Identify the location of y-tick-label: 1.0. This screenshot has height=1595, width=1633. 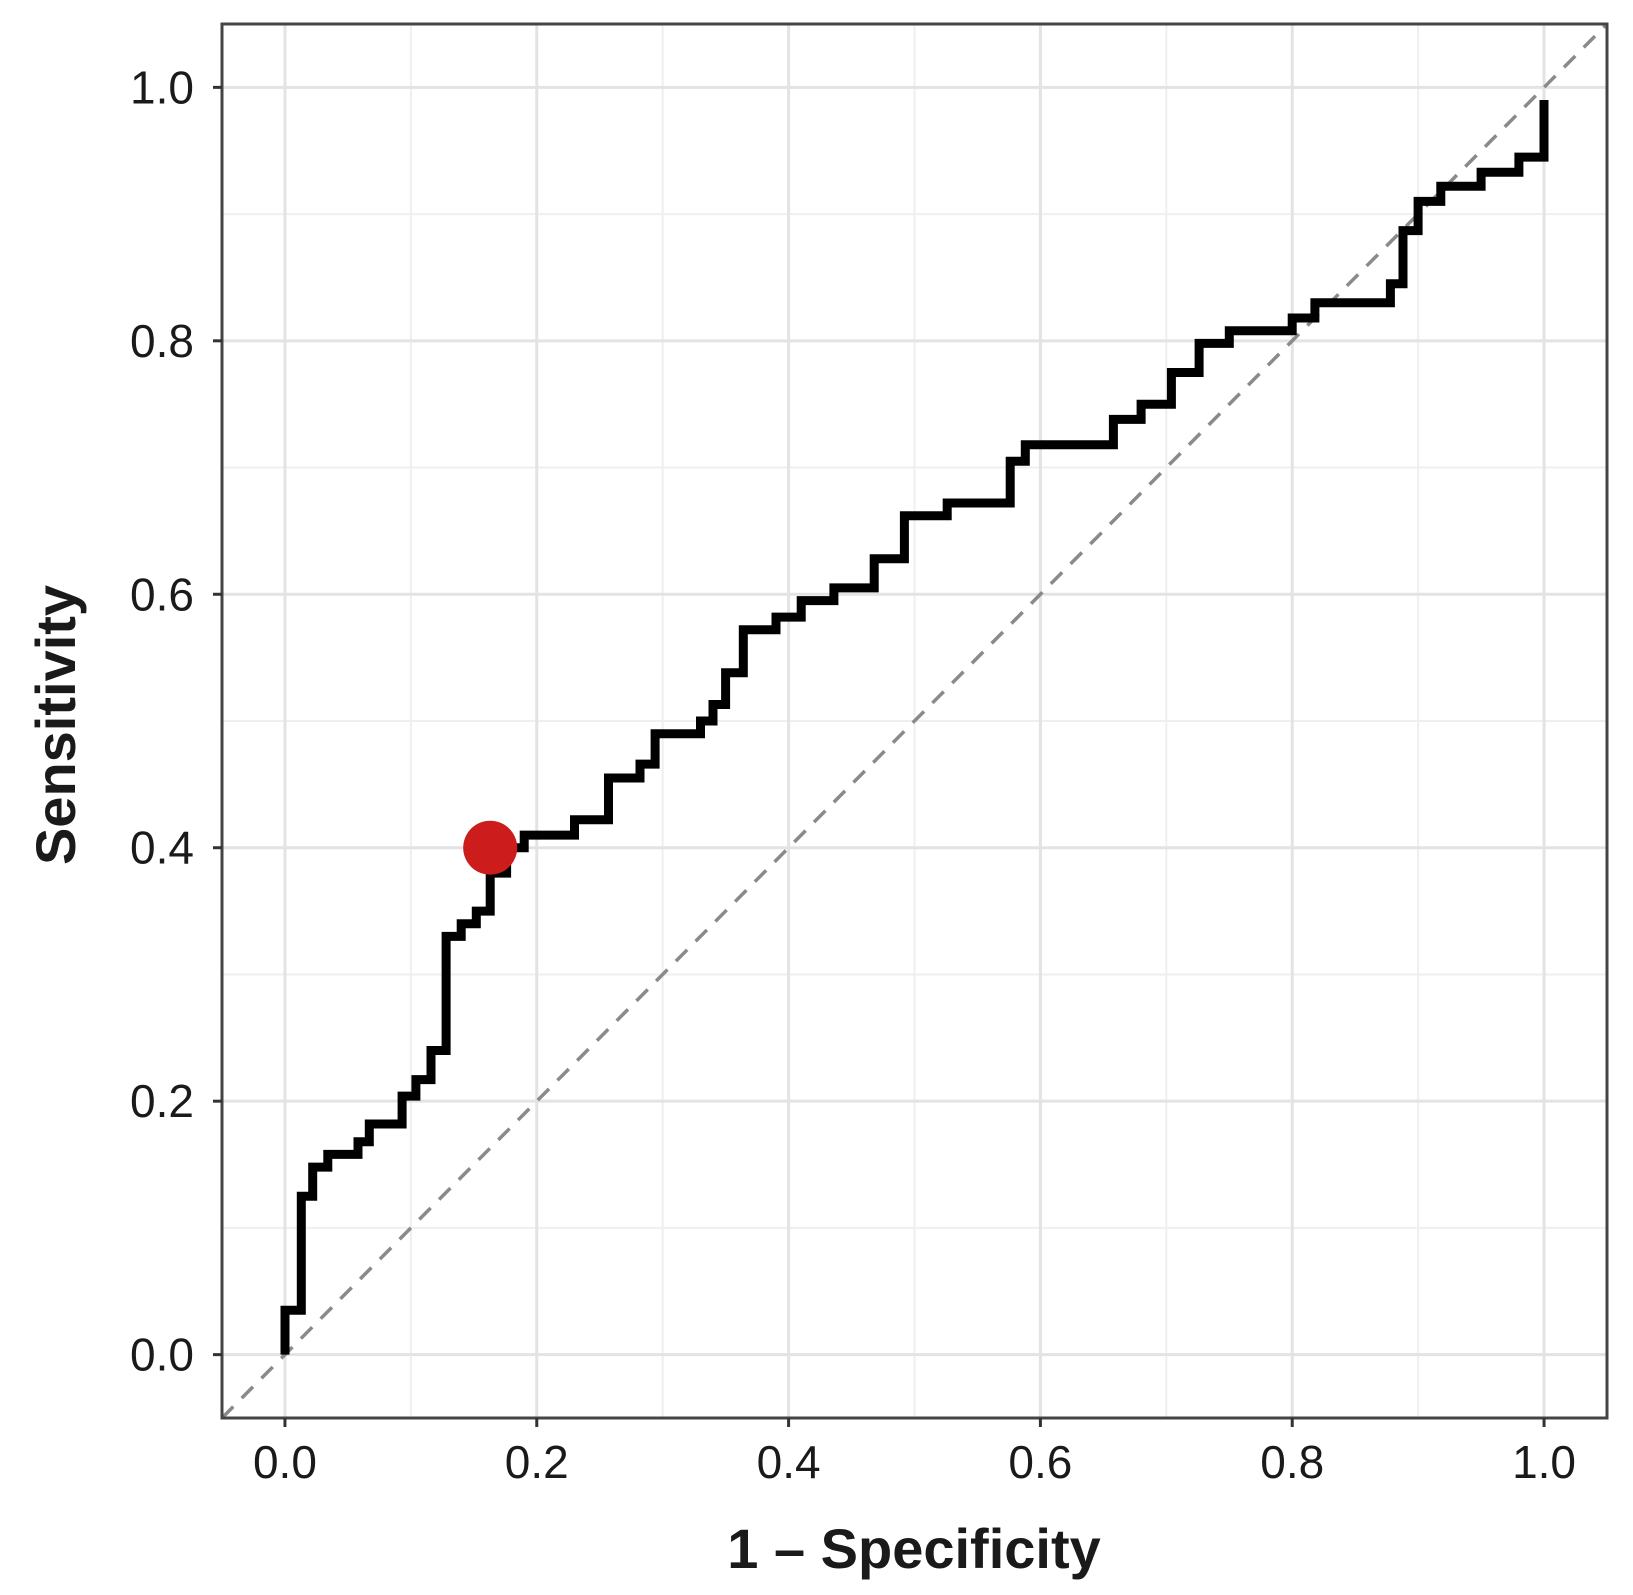
(162, 87).